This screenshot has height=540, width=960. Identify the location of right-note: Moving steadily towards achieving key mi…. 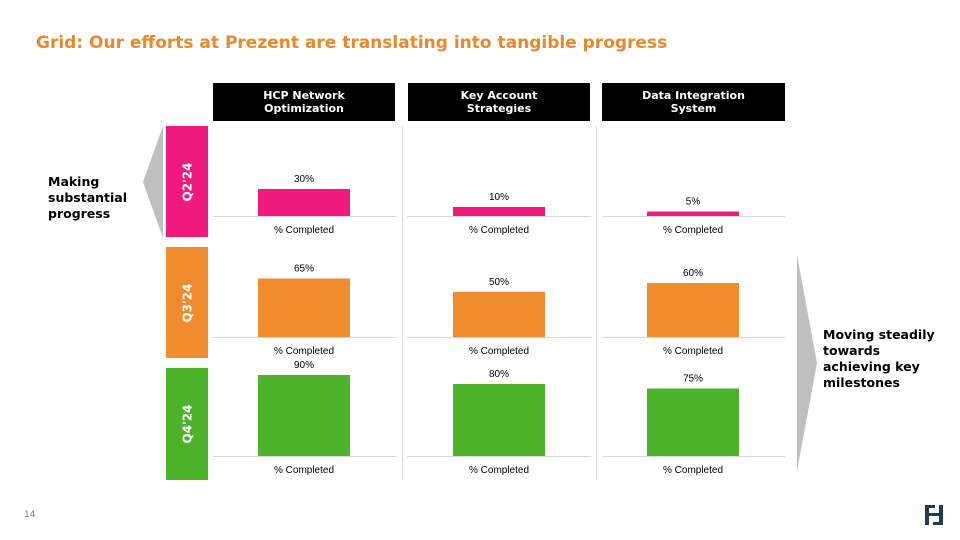
(879, 358).